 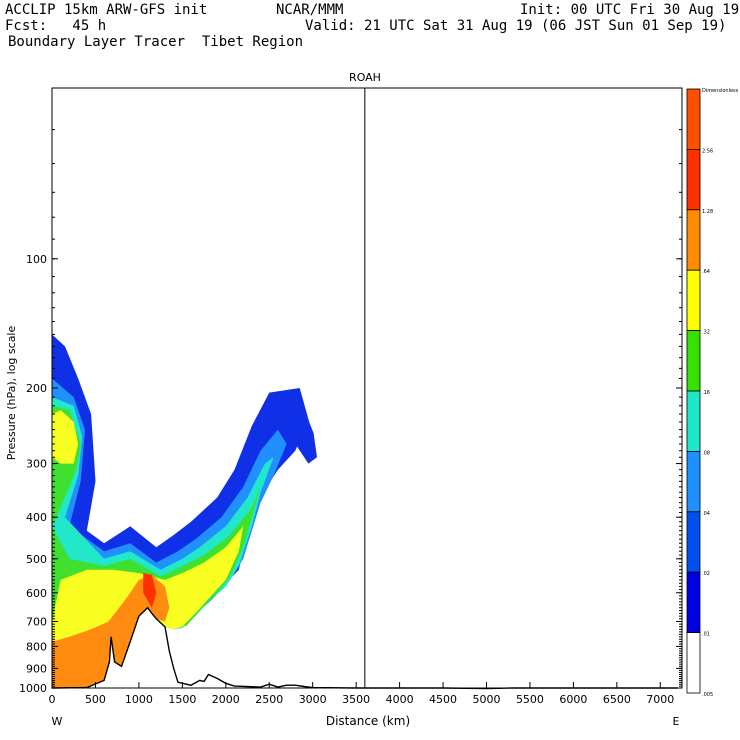 What do you see at coordinates (33, 688) in the screenshot?
I see `y-tick-label: 1000` at bounding box center [33, 688].